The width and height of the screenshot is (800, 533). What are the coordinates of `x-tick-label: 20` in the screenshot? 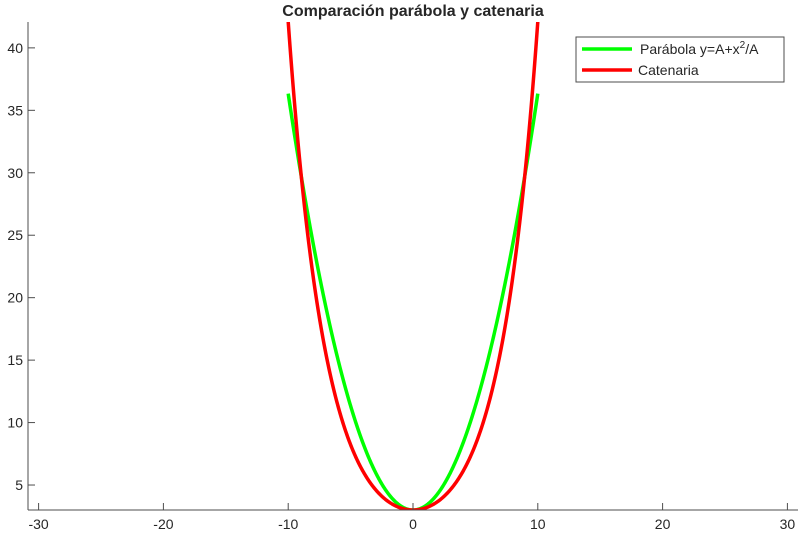 It's located at (663, 524).